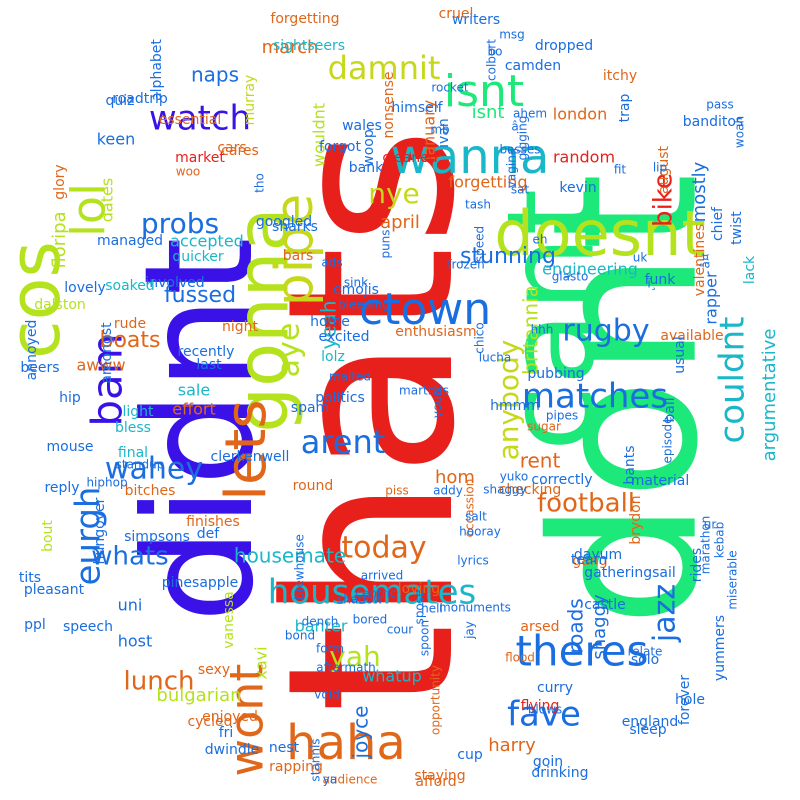  Describe the element at coordinates (586, 504) in the screenshot. I see `cloud-word: football` at that location.